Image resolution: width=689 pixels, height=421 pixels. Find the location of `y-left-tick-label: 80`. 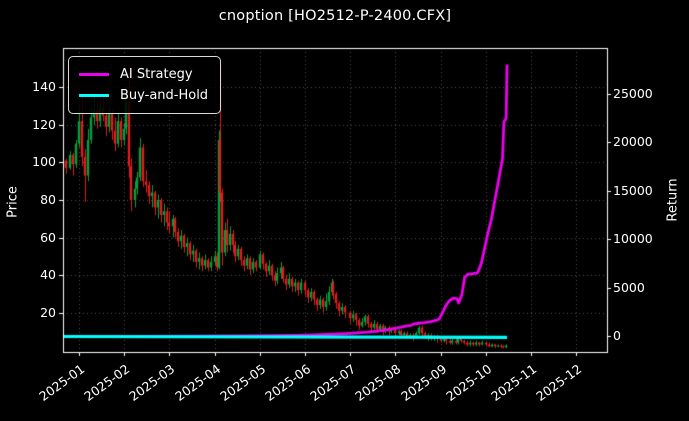

y-left-tick-label: 80 is located at coordinates (48, 199).